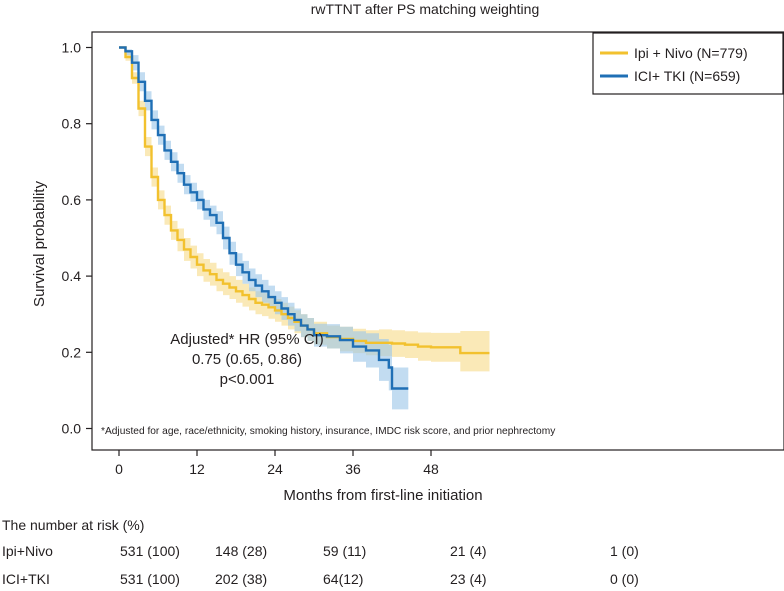 This screenshot has height=591, width=784. What do you see at coordinates (197, 469) in the screenshot?
I see `x-tick-label: 12` at bounding box center [197, 469].